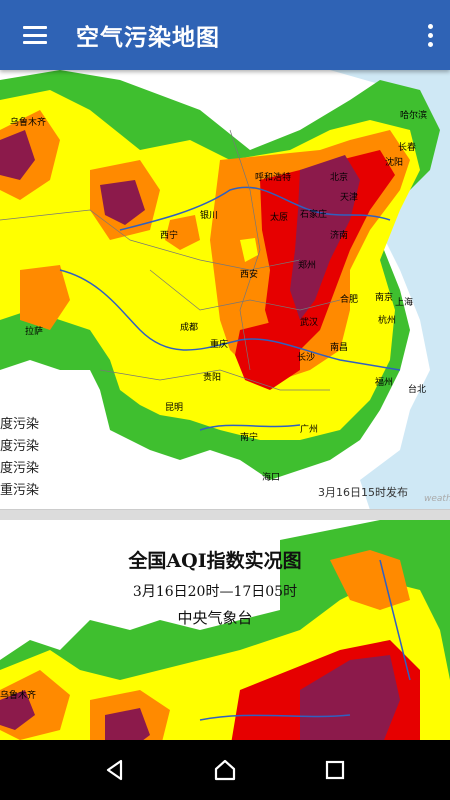 The width and height of the screenshot is (450, 800). Describe the element at coordinates (363, 492) in the screenshot. I see `publish-stamp: 3月16日15时发布` at that location.